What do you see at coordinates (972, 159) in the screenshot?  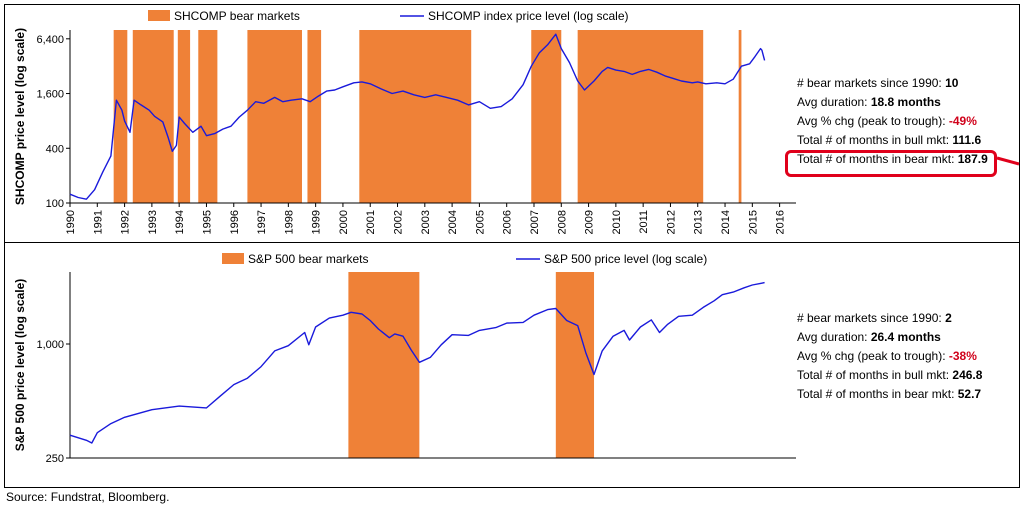 I see `shcomp-stat-value: 187.9` at bounding box center [972, 159].